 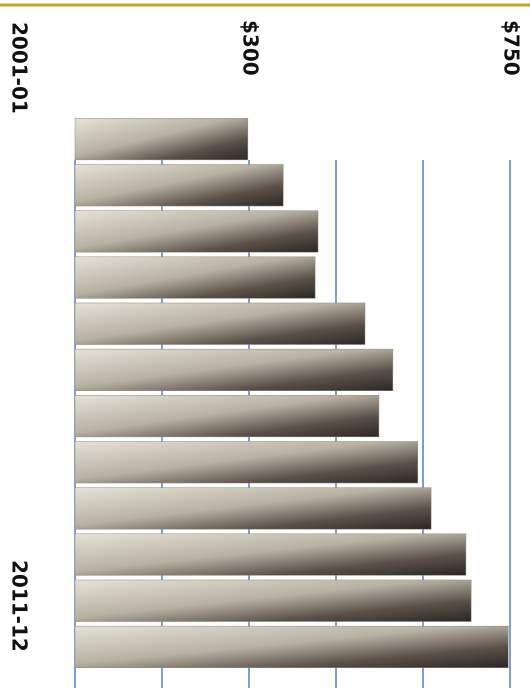 What do you see at coordinates (251, 48) in the screenshot?
I see `x-tick-label: $300` at bounding box center [251, 48].